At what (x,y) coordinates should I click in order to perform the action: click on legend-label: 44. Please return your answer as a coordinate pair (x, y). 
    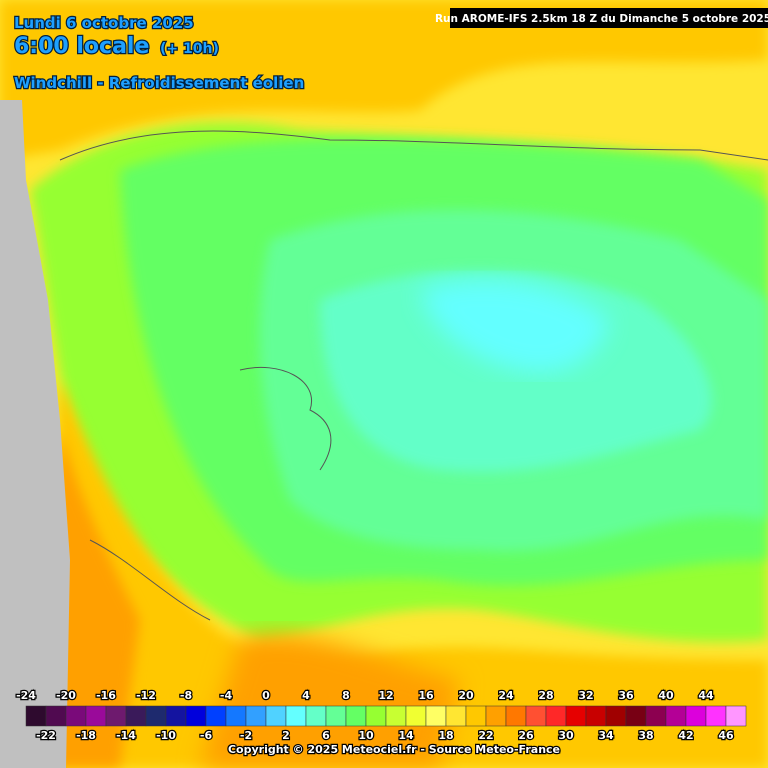
    Looking at the image, I should click on (706, 695).